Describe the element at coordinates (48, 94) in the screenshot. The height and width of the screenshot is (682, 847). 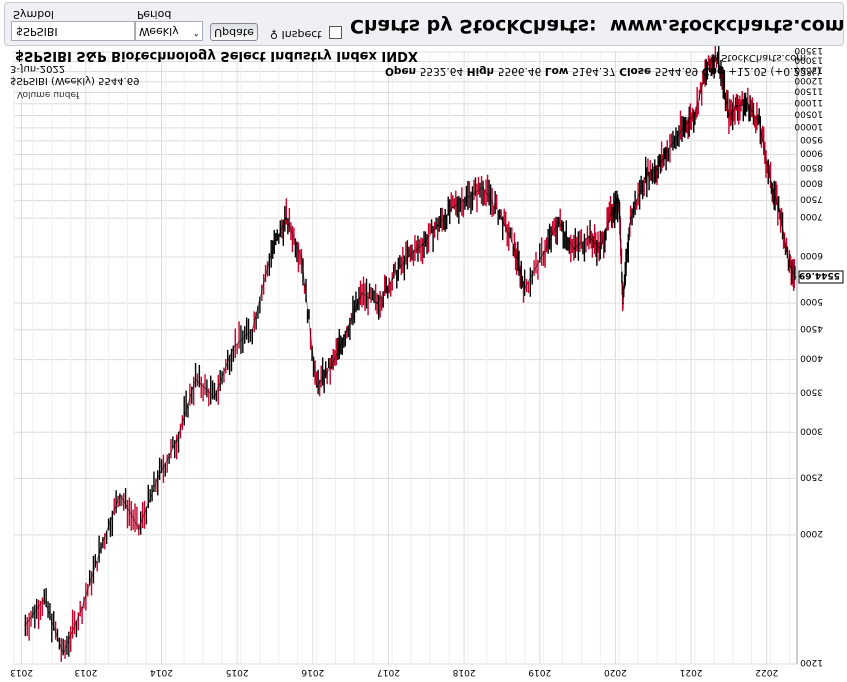
I see `volume-note: Volume undef` at that location.